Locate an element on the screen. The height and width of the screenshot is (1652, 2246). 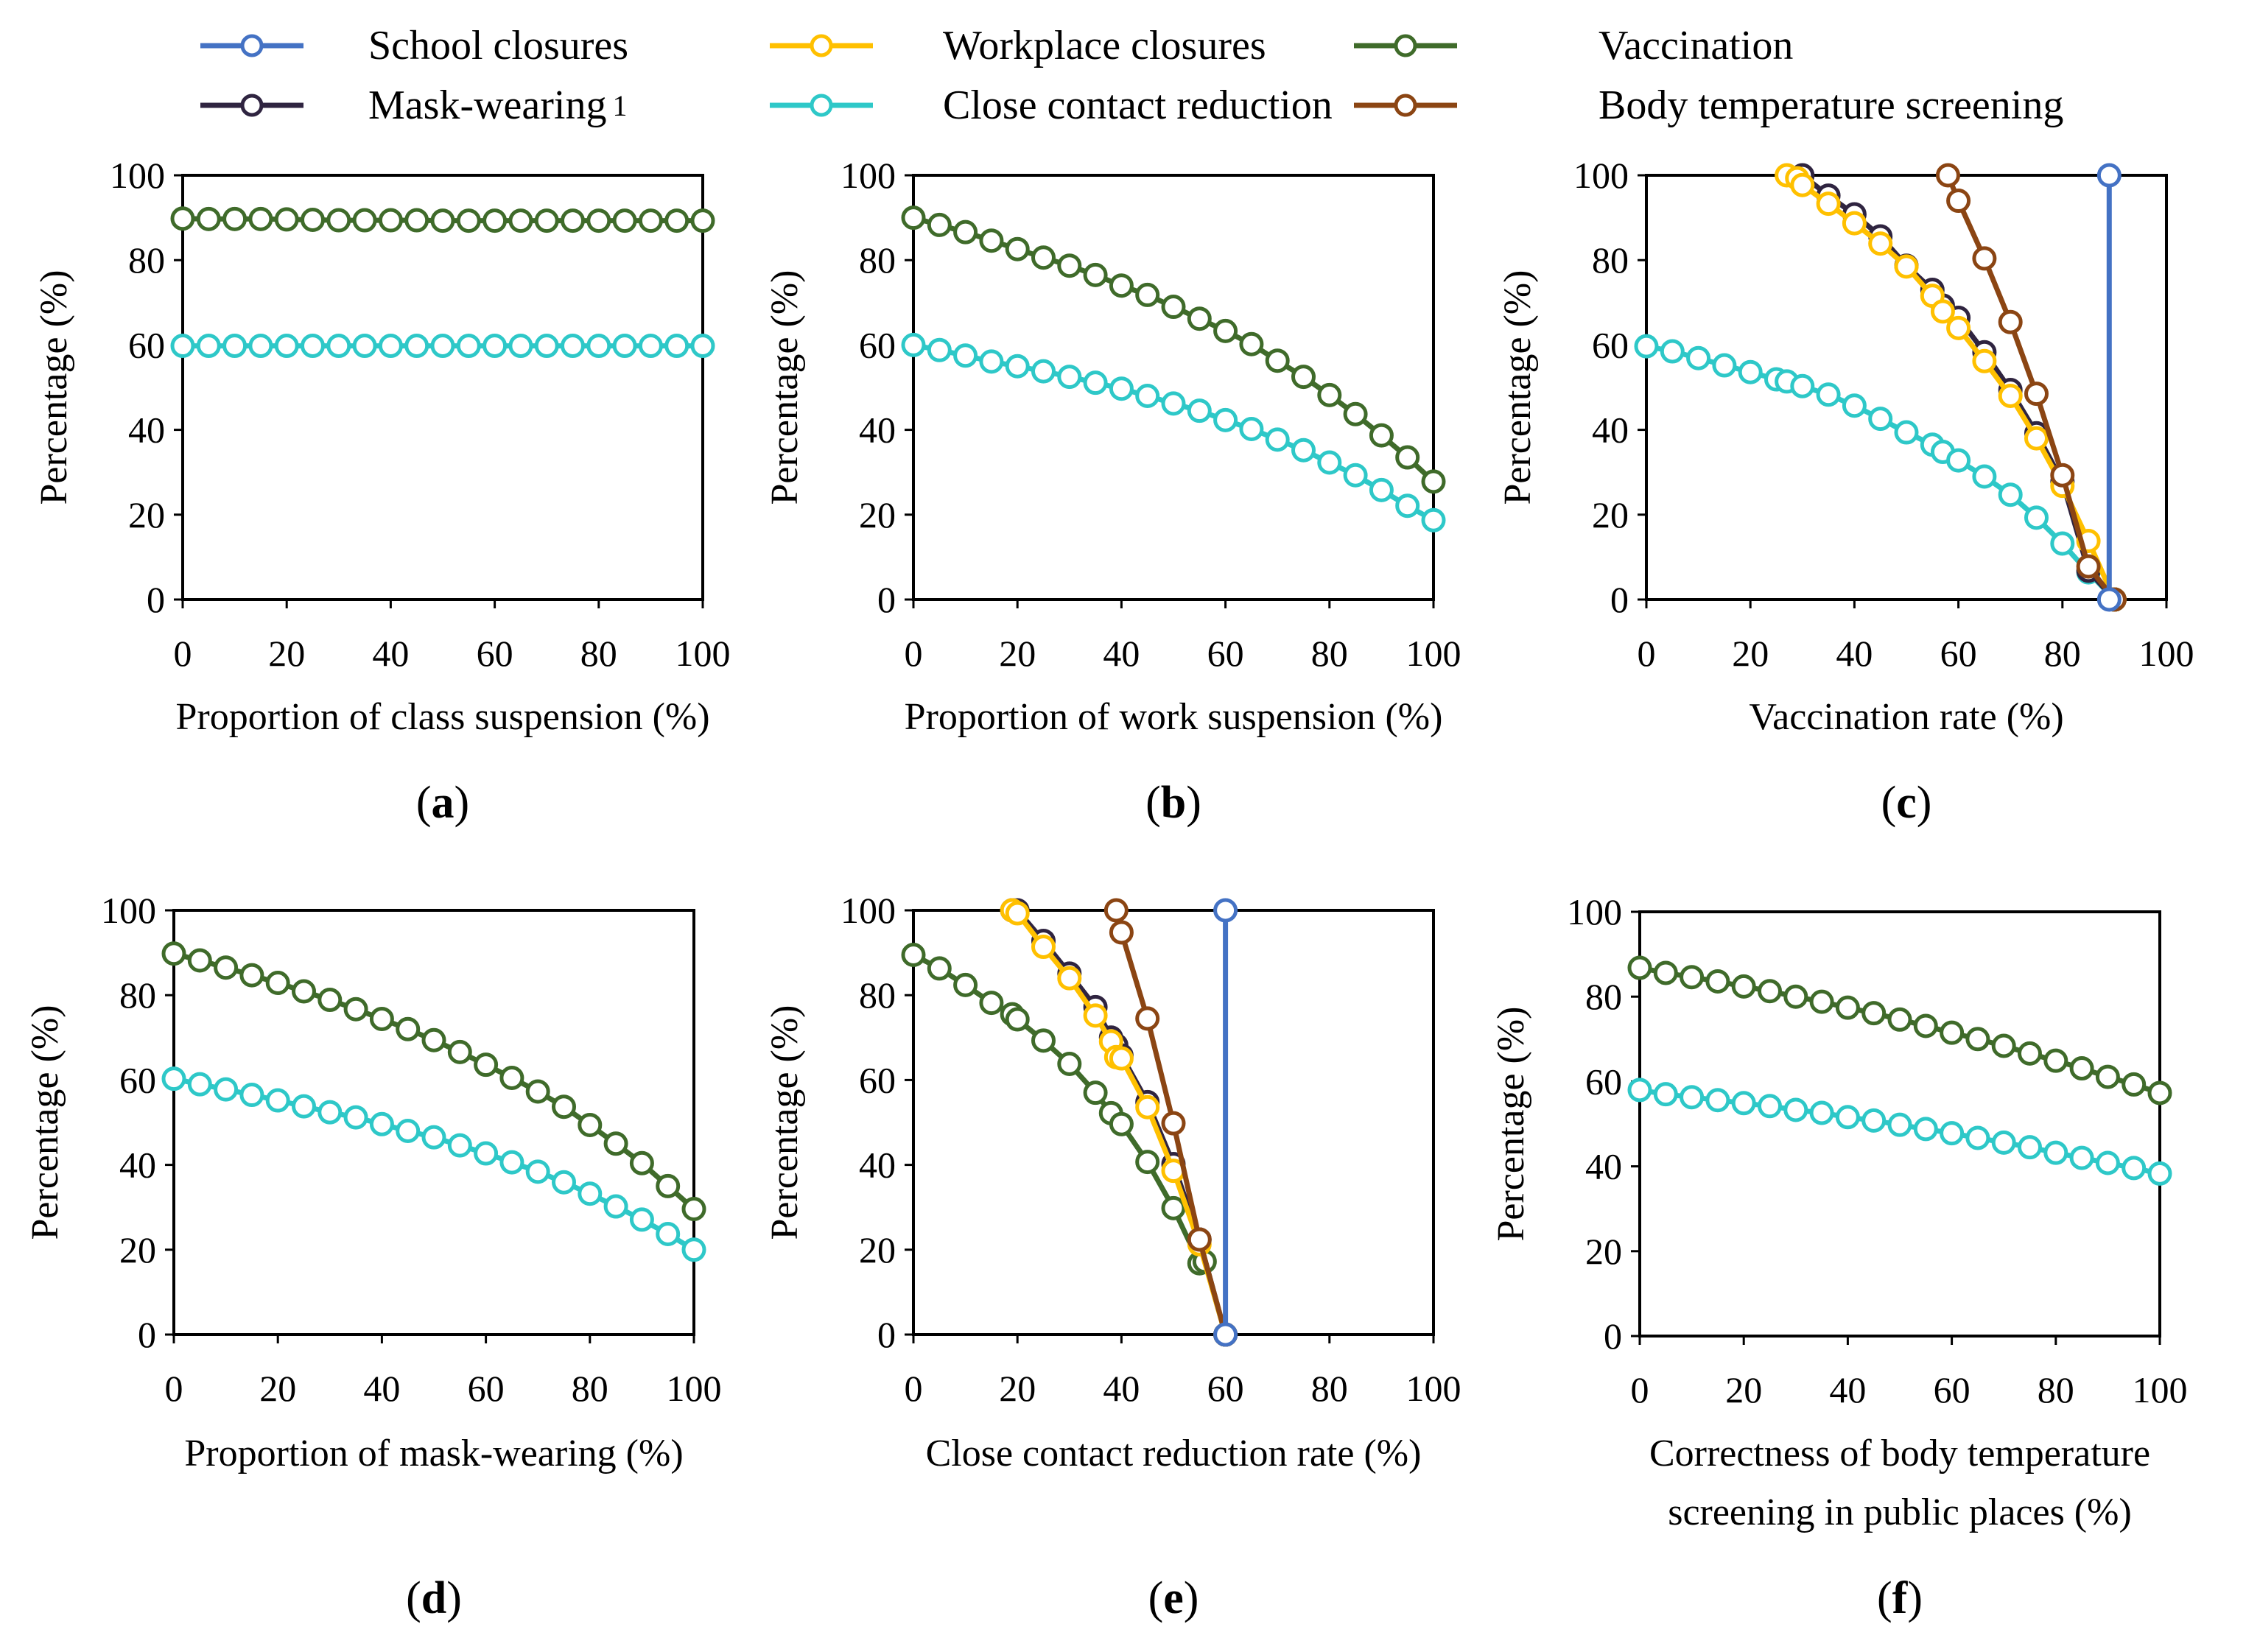
x-tick-label: 40 is located at coordinates (1121, 1388).